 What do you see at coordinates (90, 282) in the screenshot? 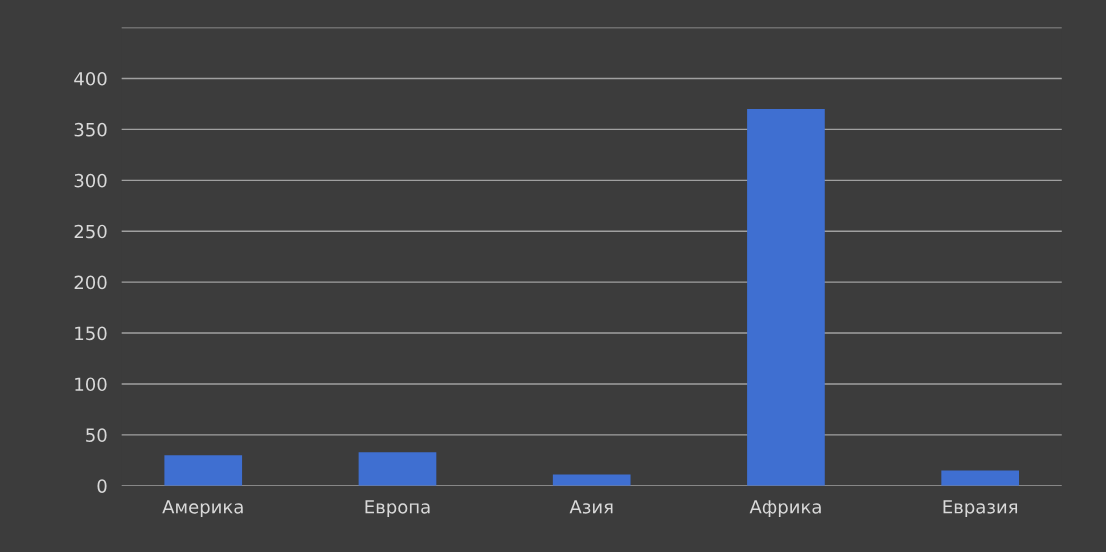
I see `y-tick-label: 200` at bounding box center [90, 282].